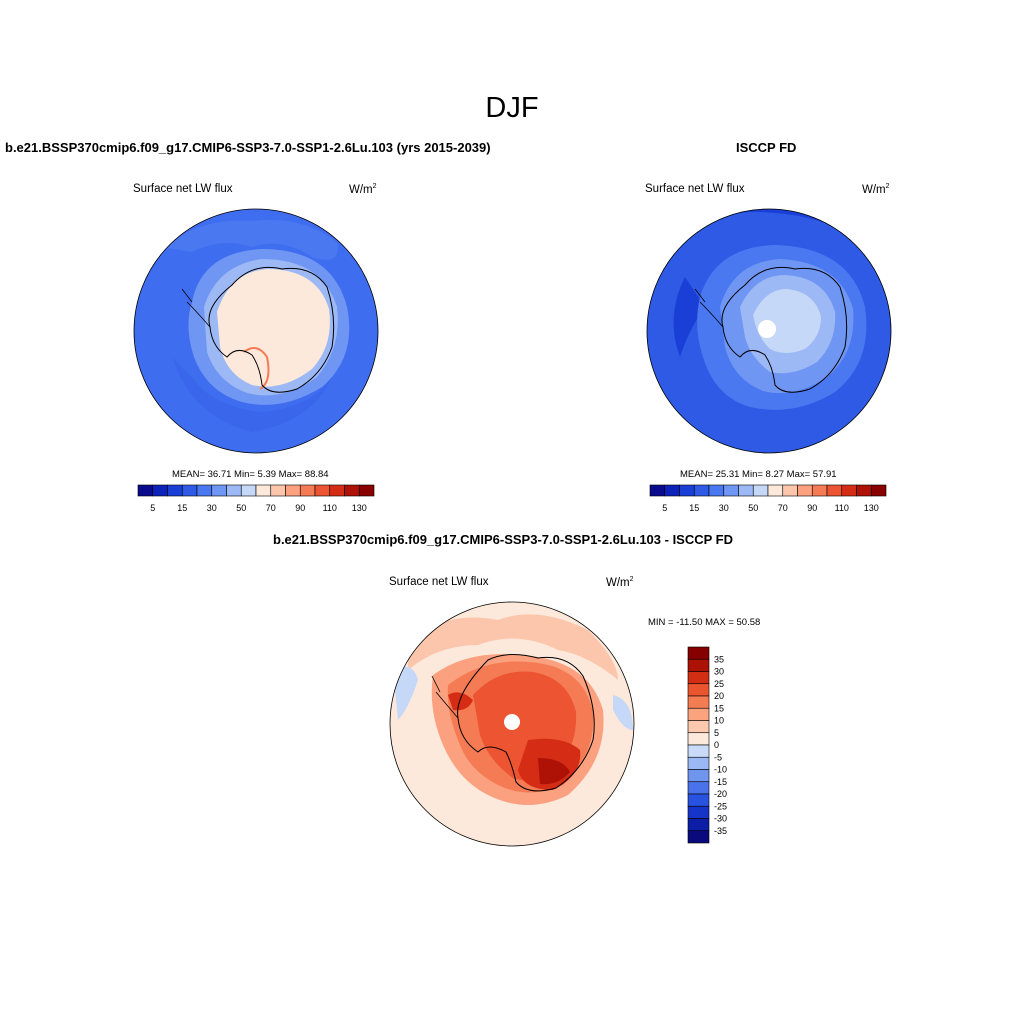 This screenshot has width=1024, height=1024. Describe the element at coordinates (876, 189) in the screenshot. I see `panel2-units: W/m2` at that location.